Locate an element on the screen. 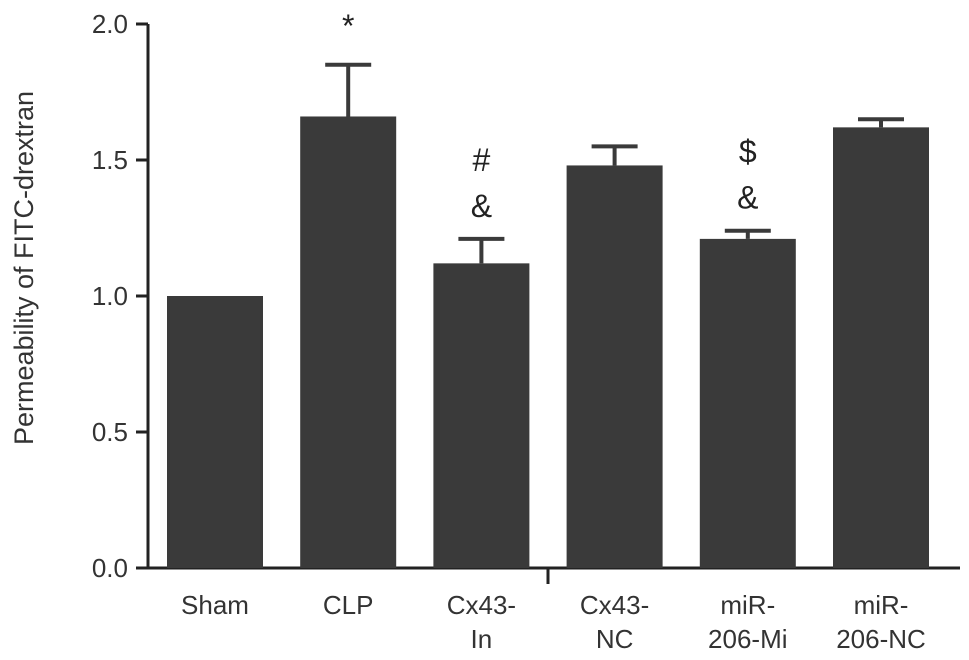 This screenshot has width=969, height=660. category-label: 206-NC is located at coordinates (881, 639).